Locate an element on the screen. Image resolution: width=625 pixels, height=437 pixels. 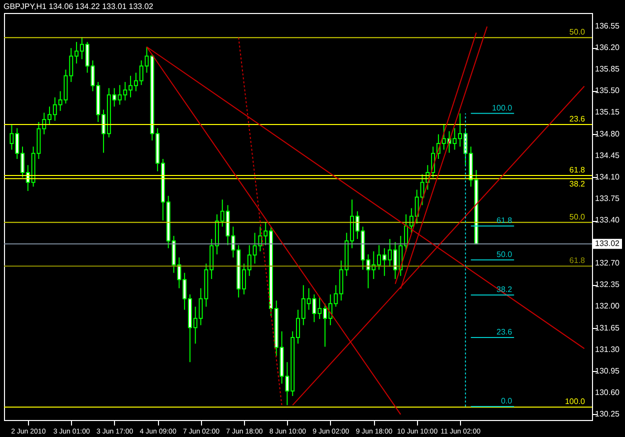
ref-line-label: 133.02 is located at coordinates (607, 243).